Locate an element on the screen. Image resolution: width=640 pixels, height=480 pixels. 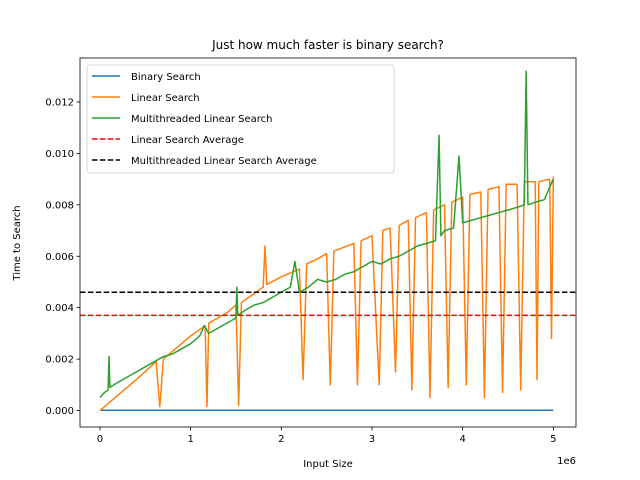
legend-box is located at coordinates (240, 119).